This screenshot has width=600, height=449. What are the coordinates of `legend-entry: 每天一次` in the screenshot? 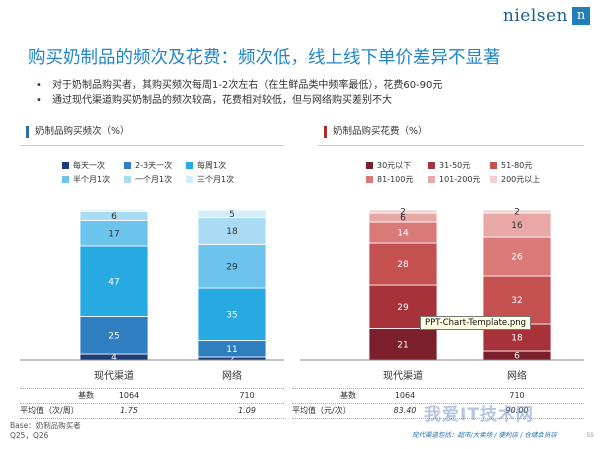 It's located at (93, 165).